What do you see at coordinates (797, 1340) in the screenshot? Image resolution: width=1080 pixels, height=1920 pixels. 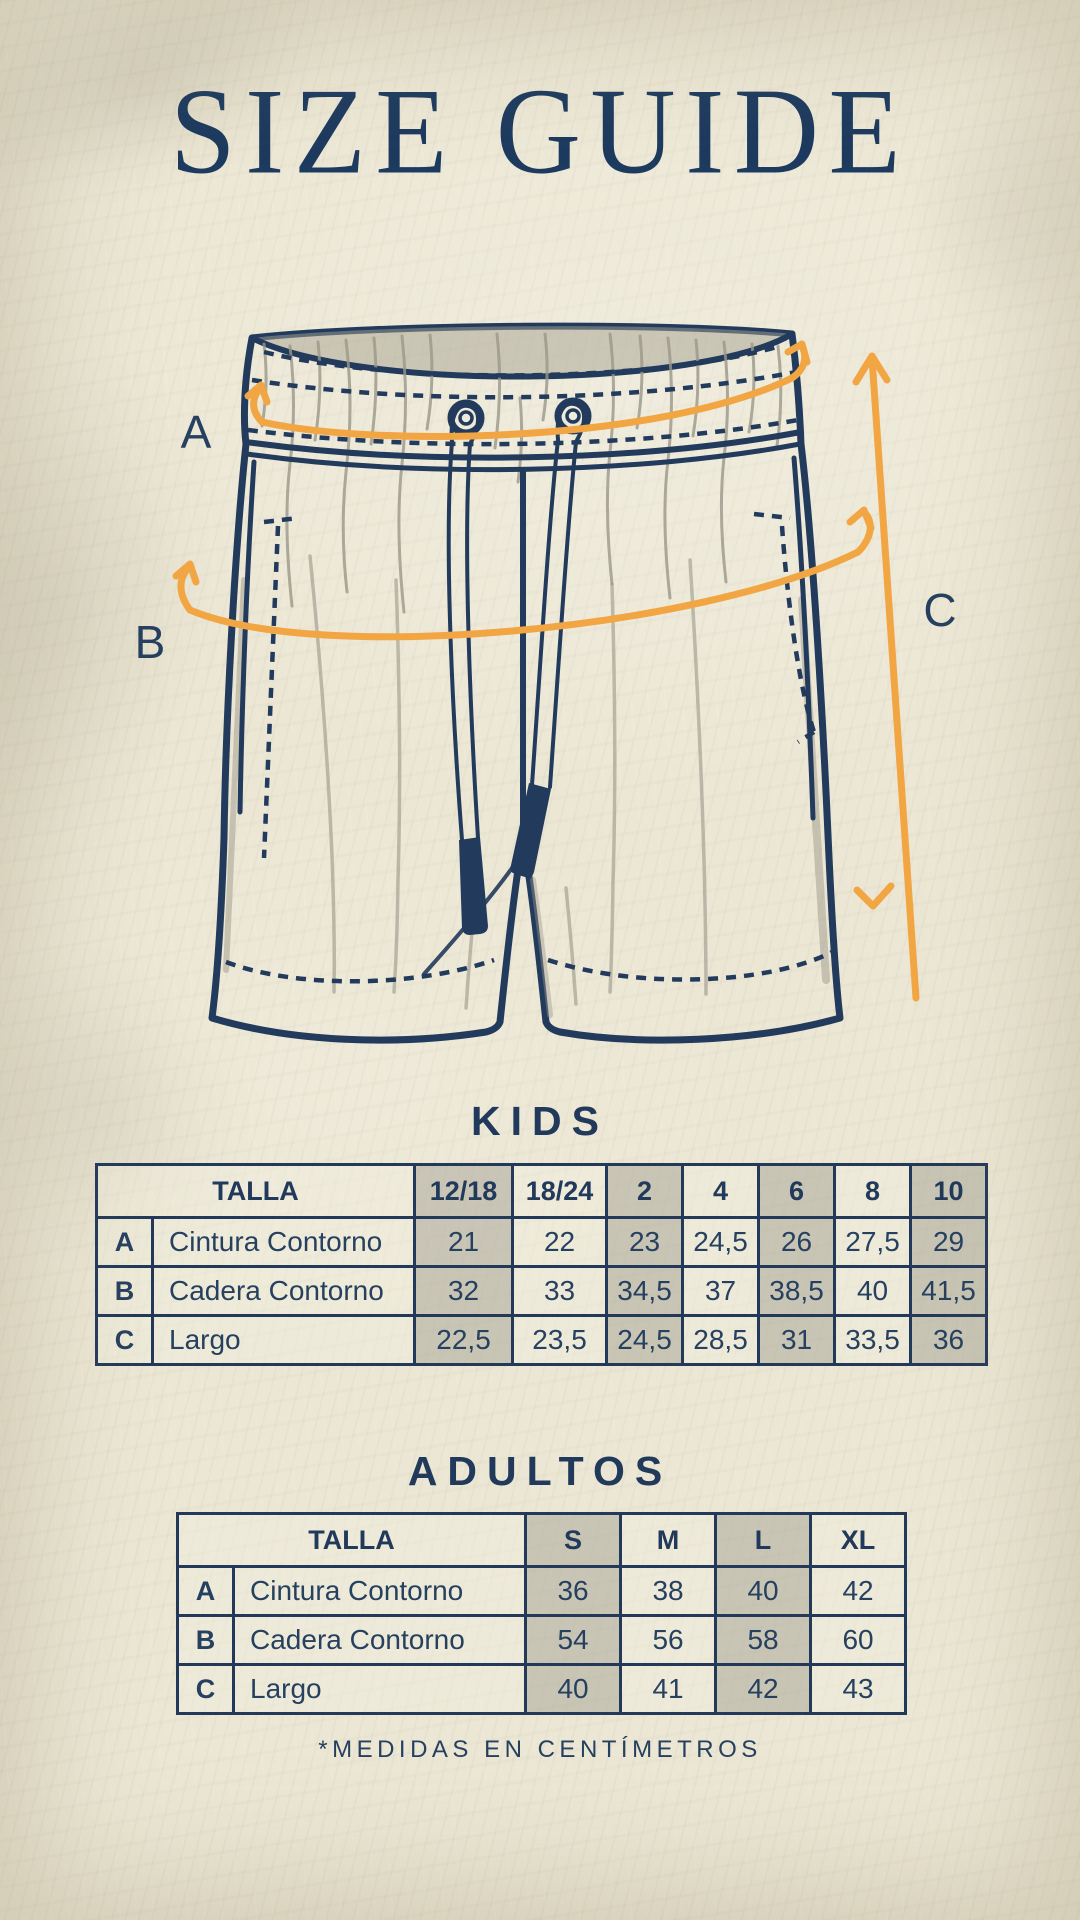 I see `size-value: 31` at bounding box center [797, 1340].